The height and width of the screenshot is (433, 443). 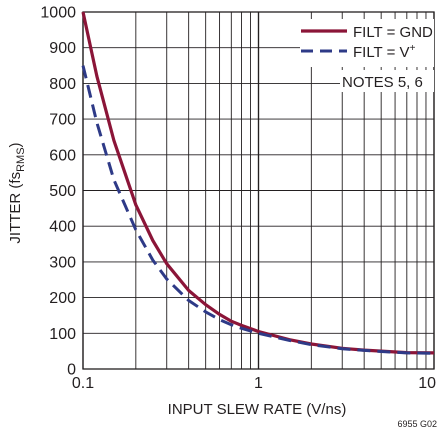 I want to click on y-axis-label: JITTER (fsRMS), so click(x=17, y=192).